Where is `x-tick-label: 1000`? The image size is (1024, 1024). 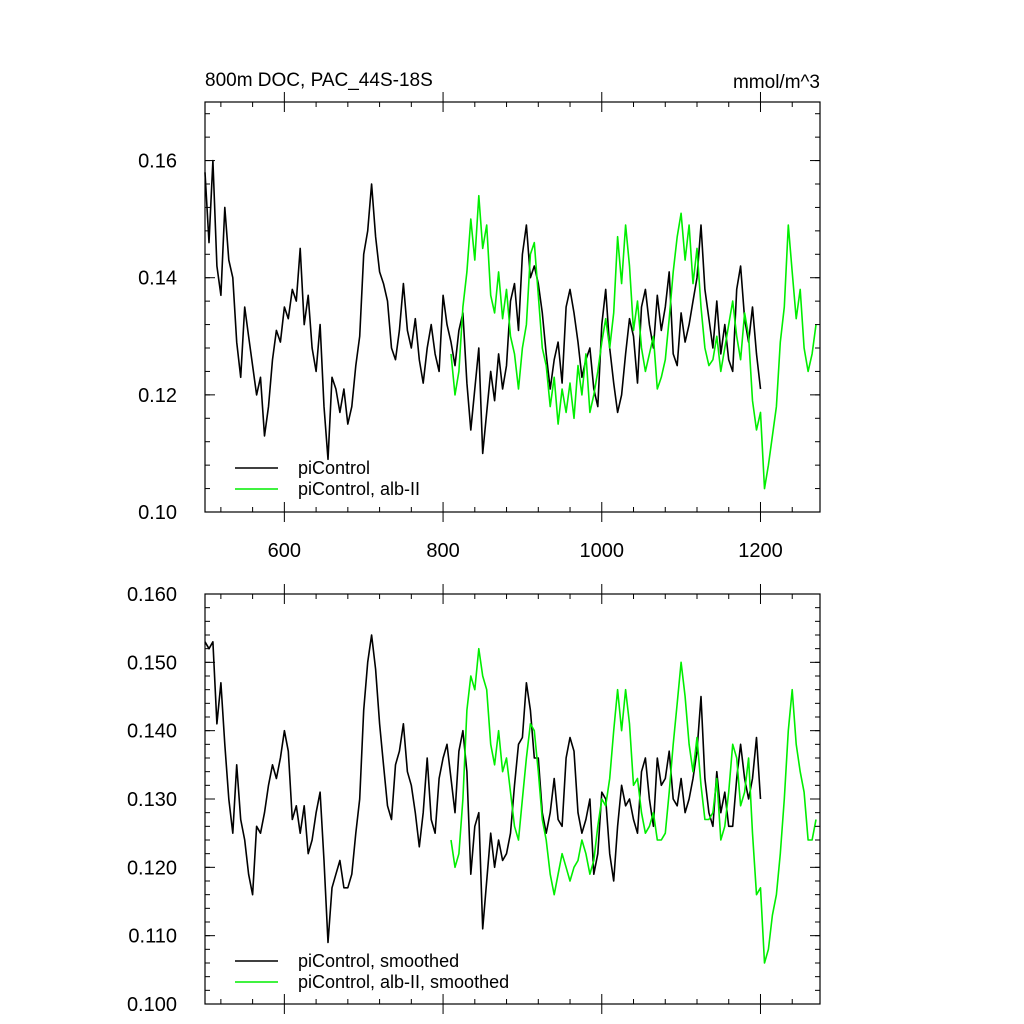 x-tick-label: 1000 is located at coordinates (602, 551).